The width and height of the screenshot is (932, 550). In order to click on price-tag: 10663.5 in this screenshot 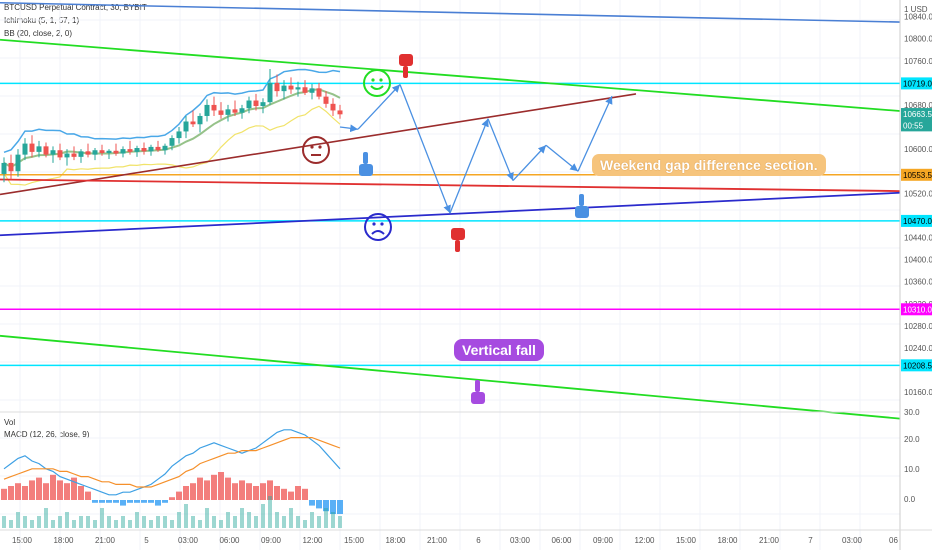, I will do `click(917, 114)`.